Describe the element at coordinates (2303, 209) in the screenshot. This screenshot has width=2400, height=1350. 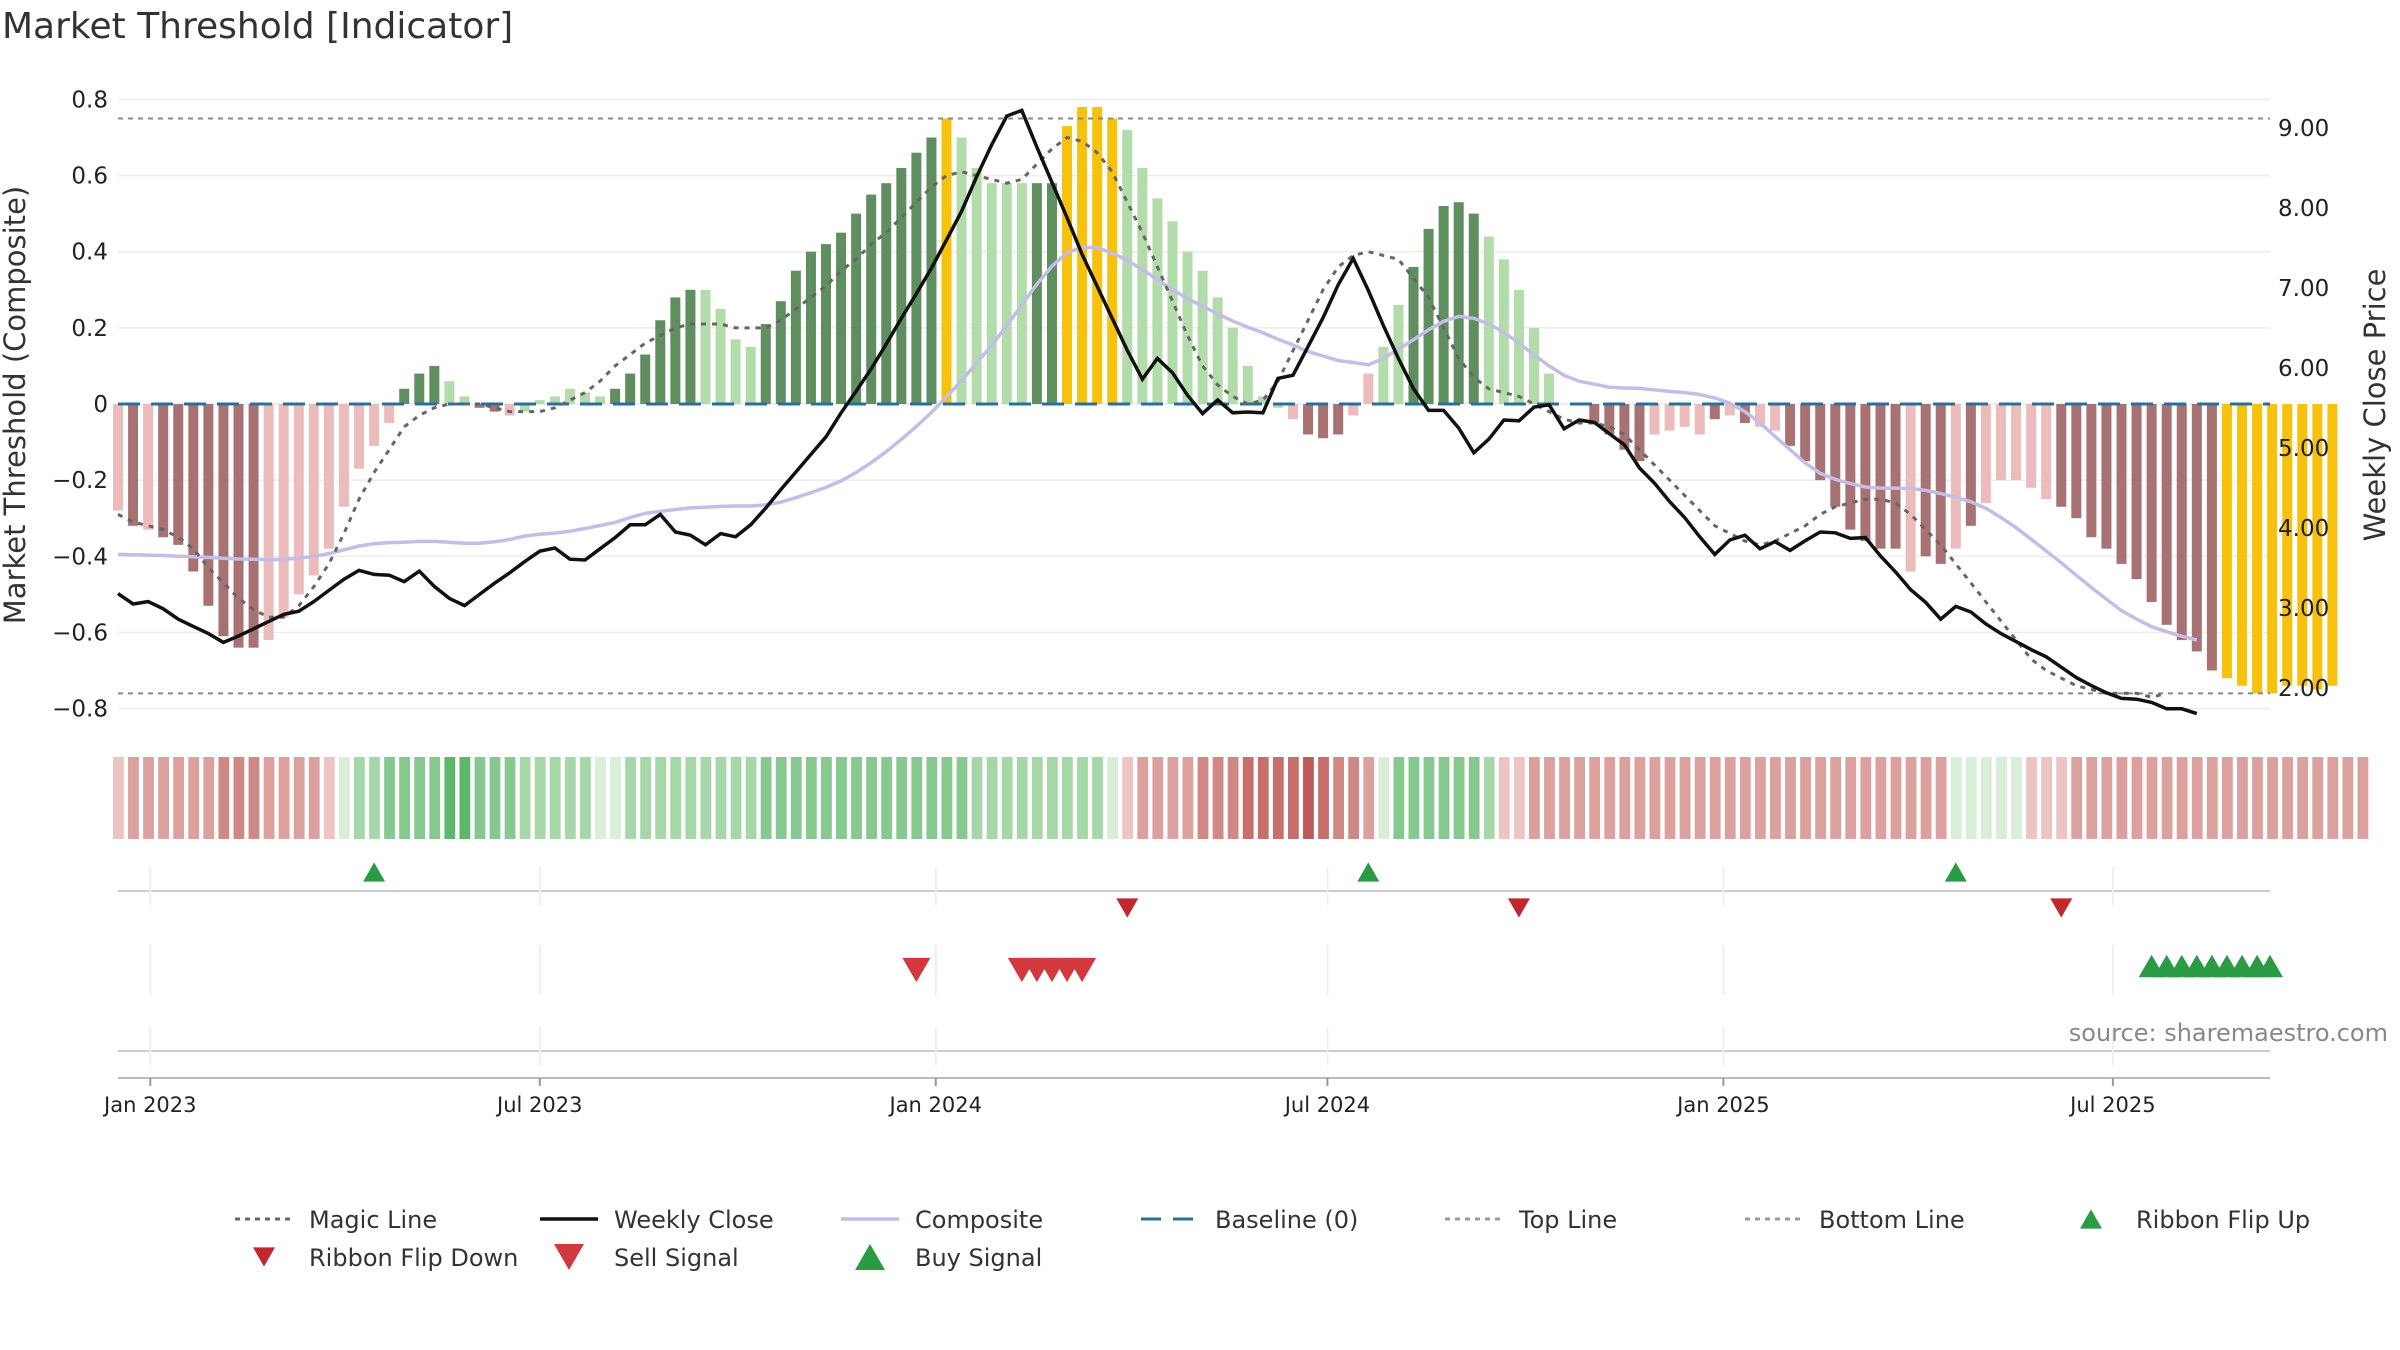
I see `y-tick-label-right: 8.00` at that location.